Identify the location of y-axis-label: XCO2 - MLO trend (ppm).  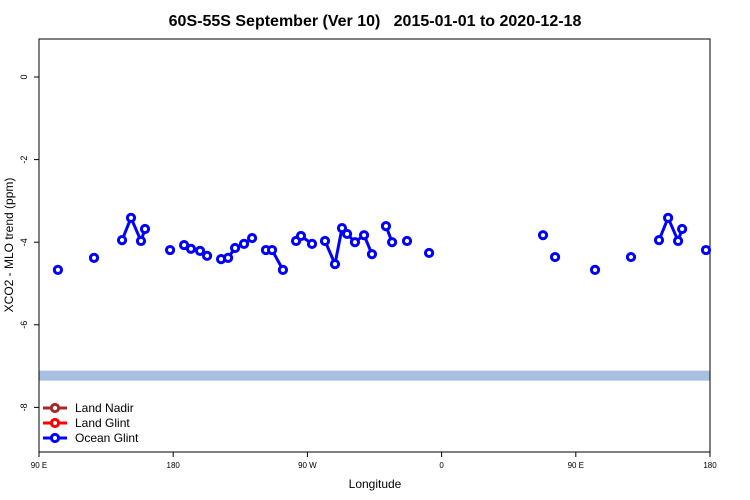
(9, 245).